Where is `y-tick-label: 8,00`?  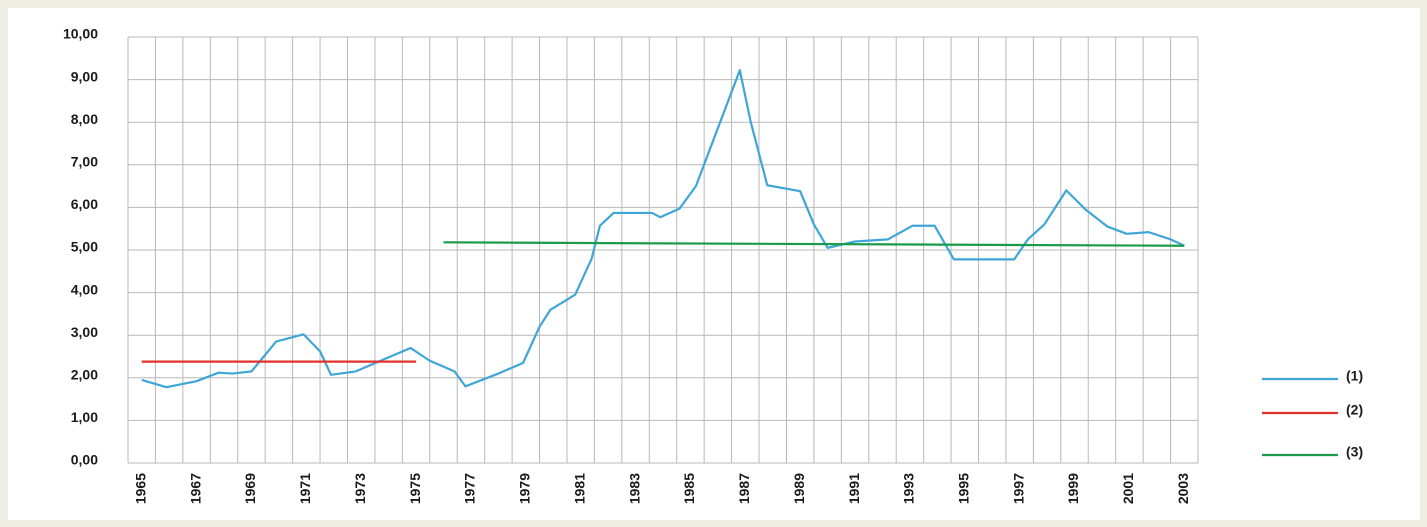 y-tick-label: 8,00 is located at coordinates (84, 119).